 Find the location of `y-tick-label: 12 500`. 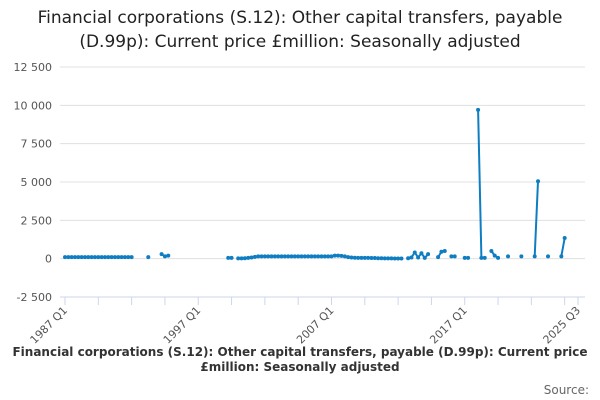

y-tick-label: 12 500 is located at coordinates (33, 67).